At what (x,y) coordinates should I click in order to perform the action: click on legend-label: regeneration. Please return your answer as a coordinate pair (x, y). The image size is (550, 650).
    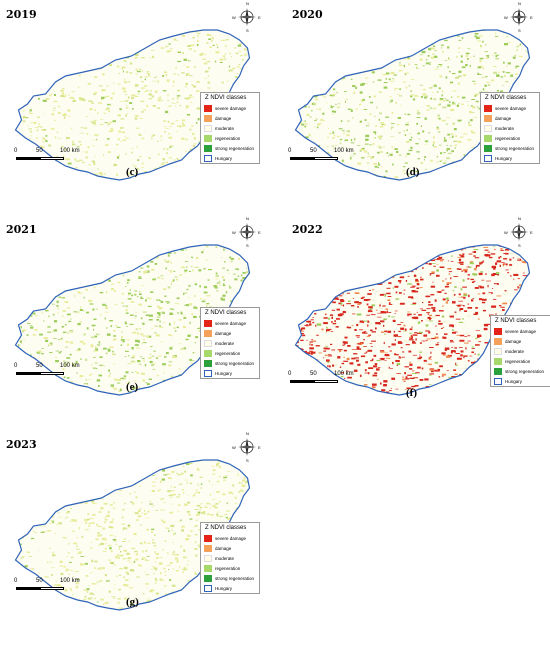
    Looking at the image, I should click on (508, 138).